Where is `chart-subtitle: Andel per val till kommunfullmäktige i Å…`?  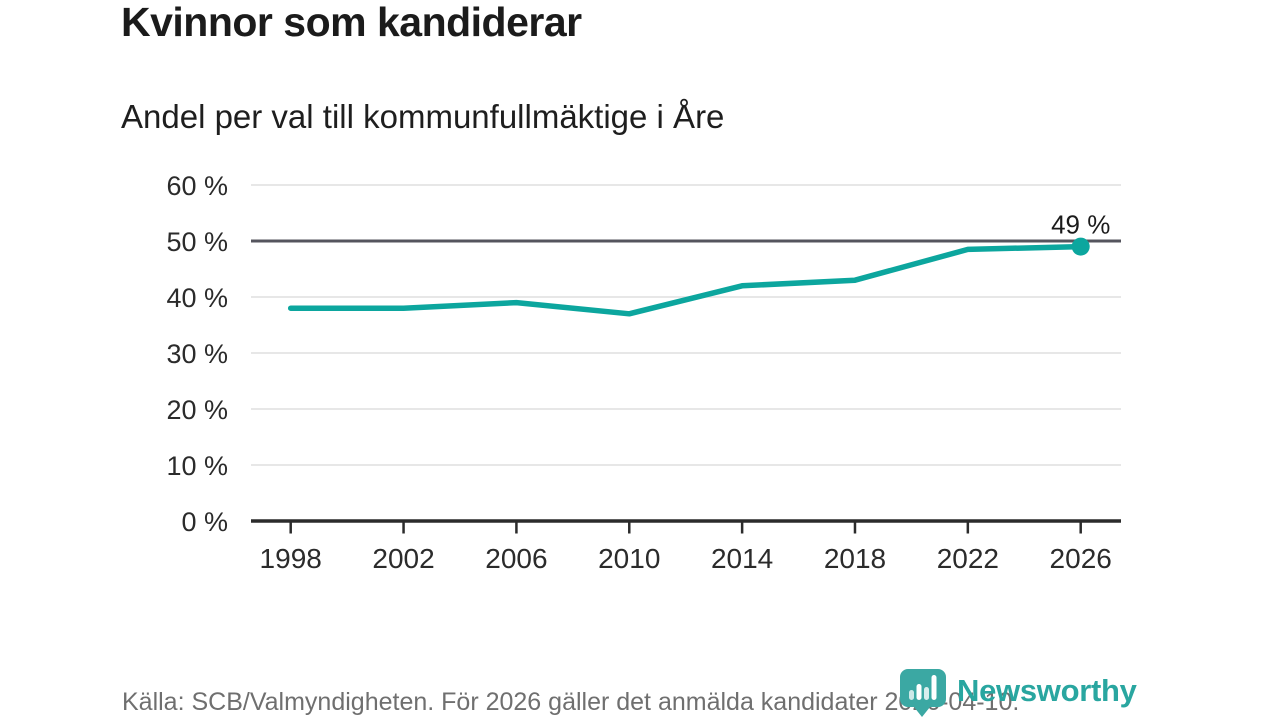 chart-subtitle: Andel per val till kommunfullmäktige i Å… is located at coordinates (423, 116).